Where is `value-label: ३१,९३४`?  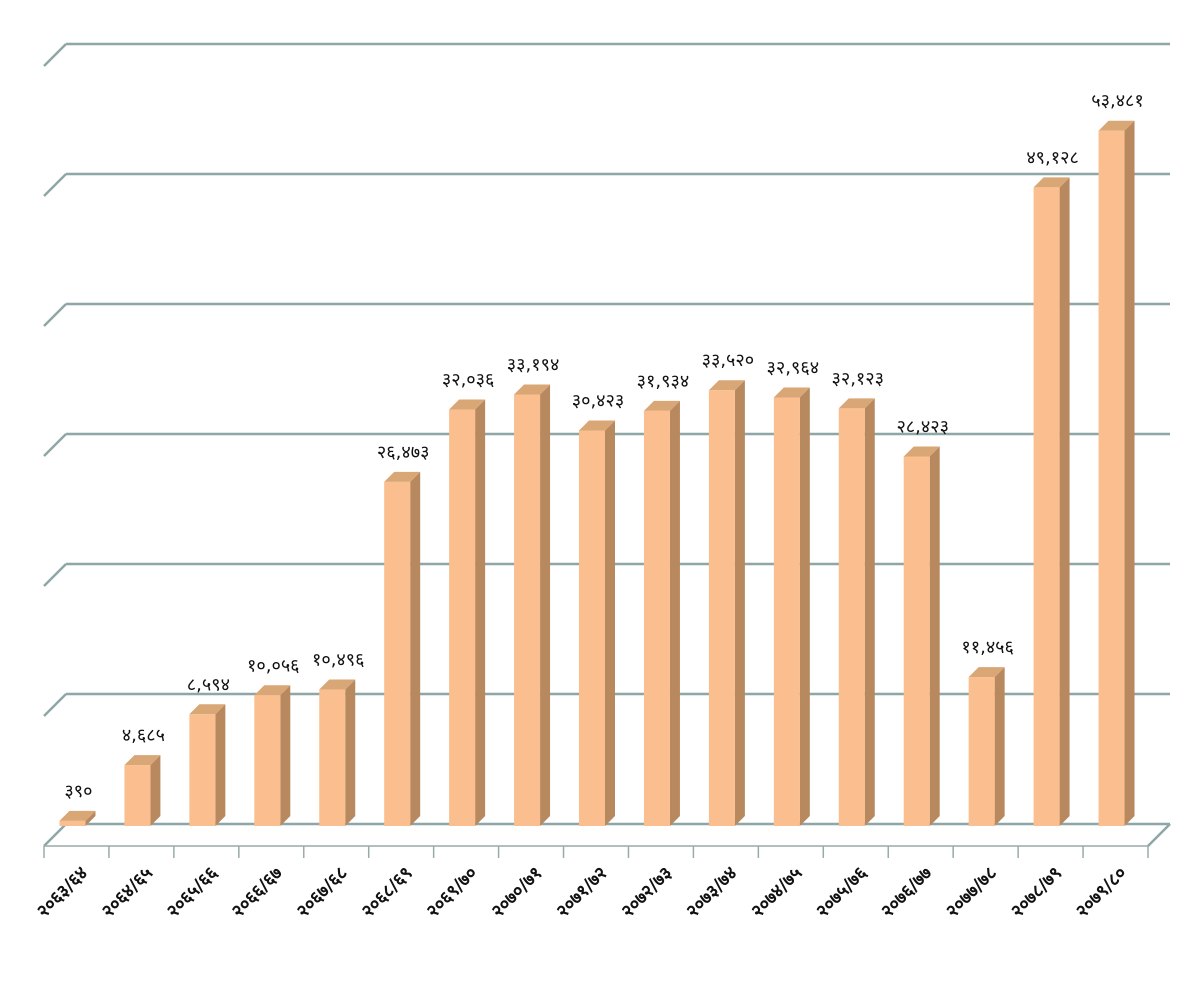
value-label: ३१,९३४ is located at coordinates (663, 381).